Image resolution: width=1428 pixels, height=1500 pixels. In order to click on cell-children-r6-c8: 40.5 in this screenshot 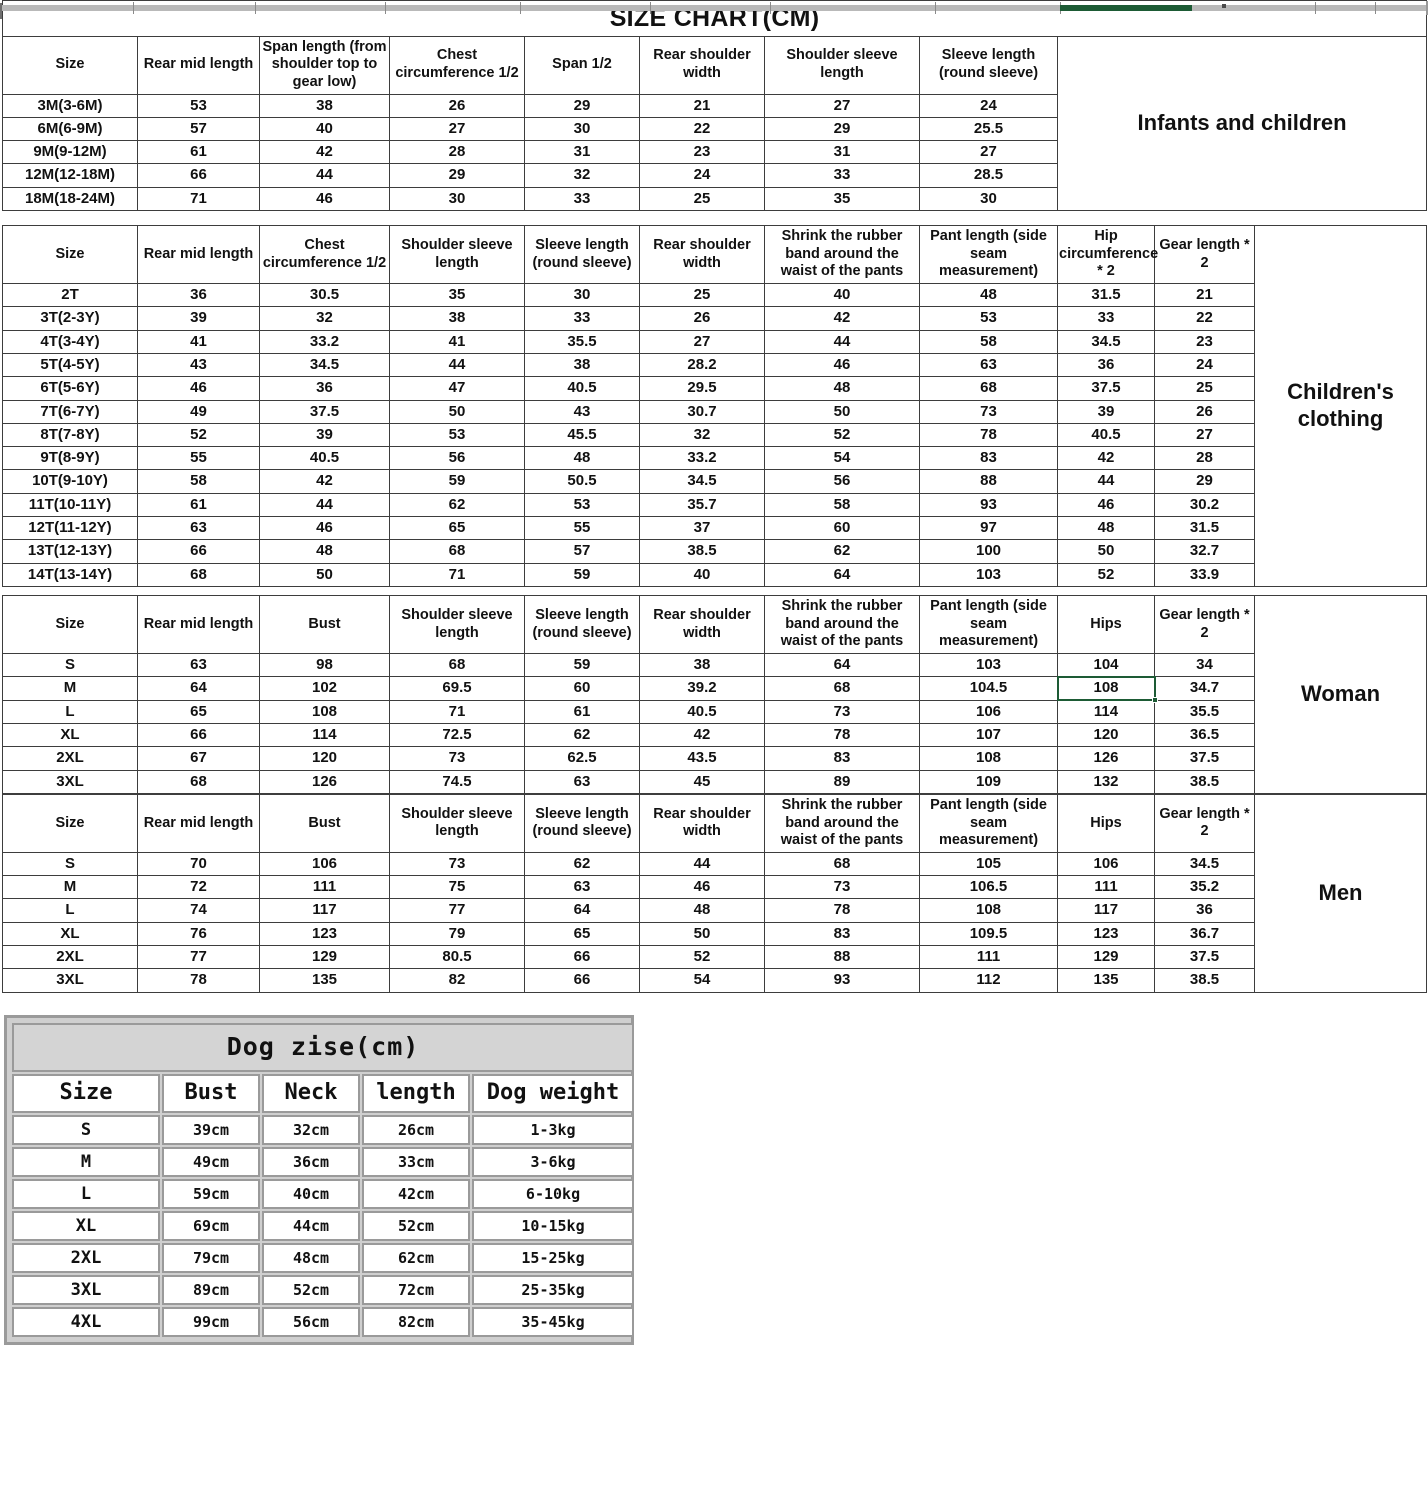, I will do `click(1106, 435)`.